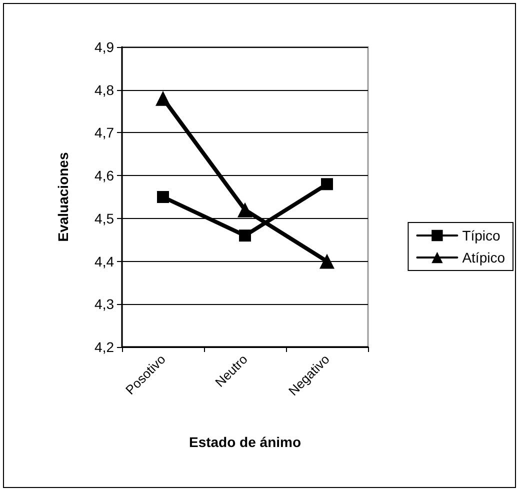 The height and width of the screenshot is (493, 523). What do you see at coordinates (104, 304) in the screenshot?
I see `y-tick-label: 4,3` at bounding box center [104, 304].